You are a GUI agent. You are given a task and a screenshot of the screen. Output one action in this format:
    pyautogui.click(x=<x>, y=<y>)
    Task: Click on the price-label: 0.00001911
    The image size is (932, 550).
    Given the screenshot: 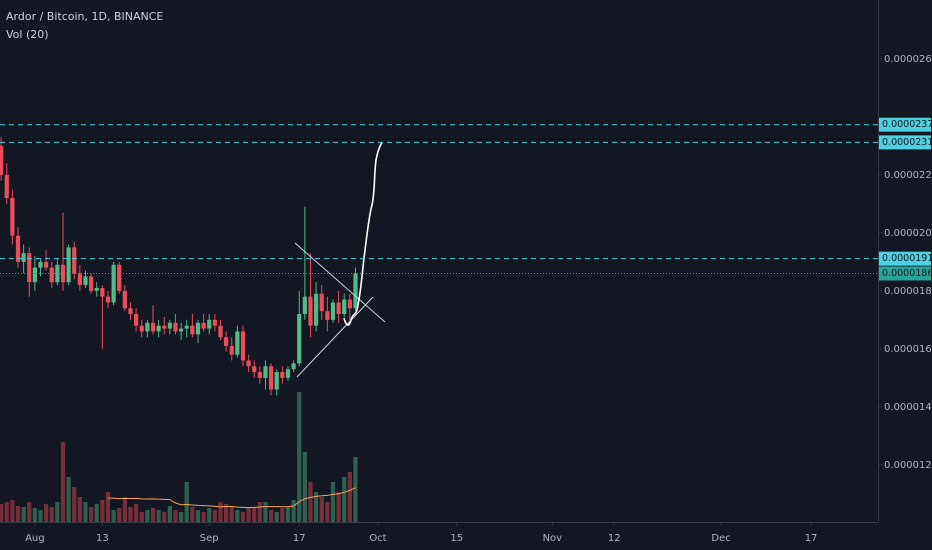 What is the action you would take?
    pyautogui.click(x=907, y=258)
    